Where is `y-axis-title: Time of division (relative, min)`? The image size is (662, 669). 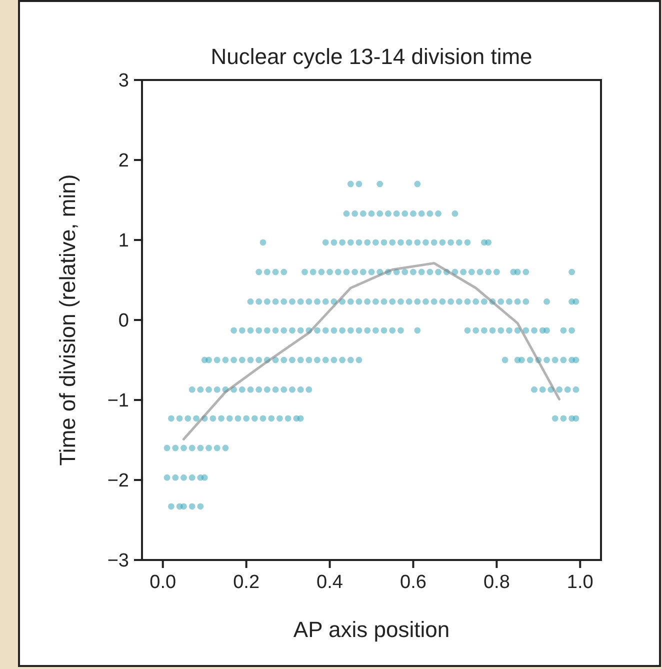 y-axis-title: Time of division (relative, min) is located at coordinates (67, 320).